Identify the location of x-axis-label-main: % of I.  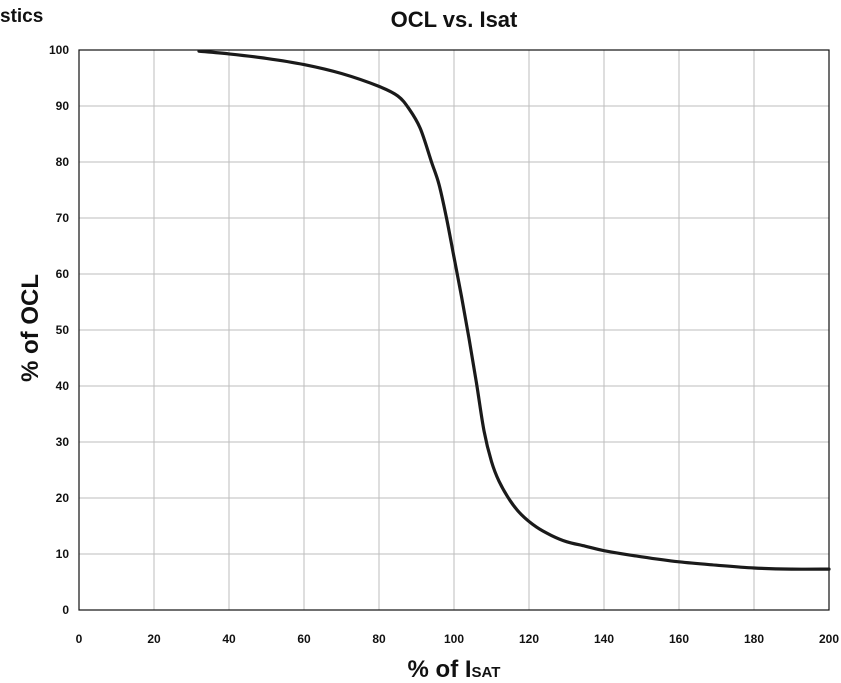
(440, 669).